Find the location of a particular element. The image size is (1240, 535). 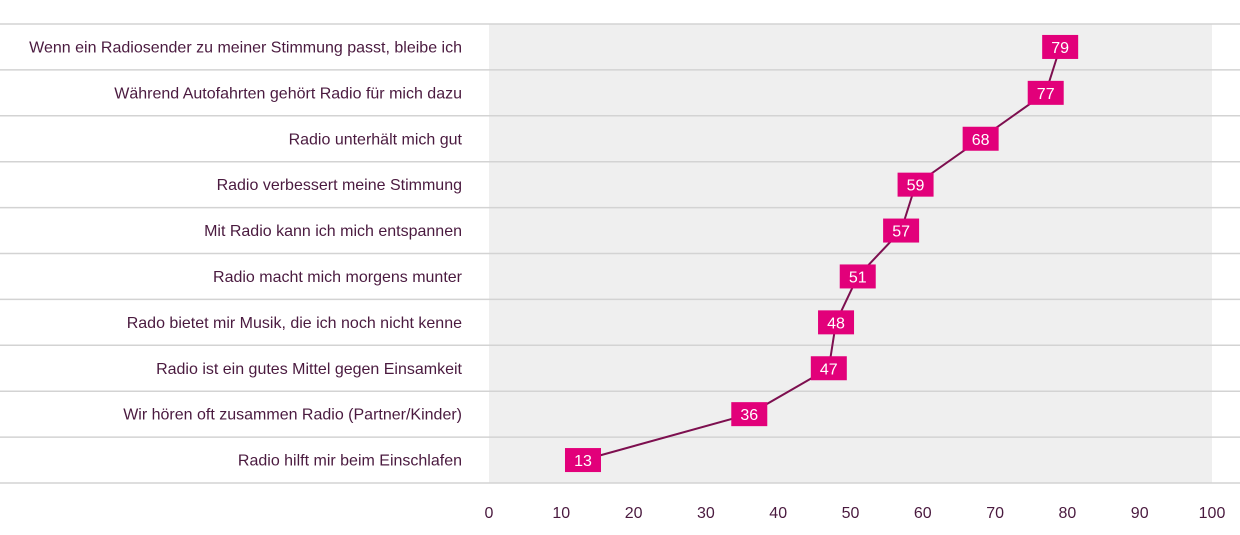

data-label: 79 is located at coordinates (1060, 48).